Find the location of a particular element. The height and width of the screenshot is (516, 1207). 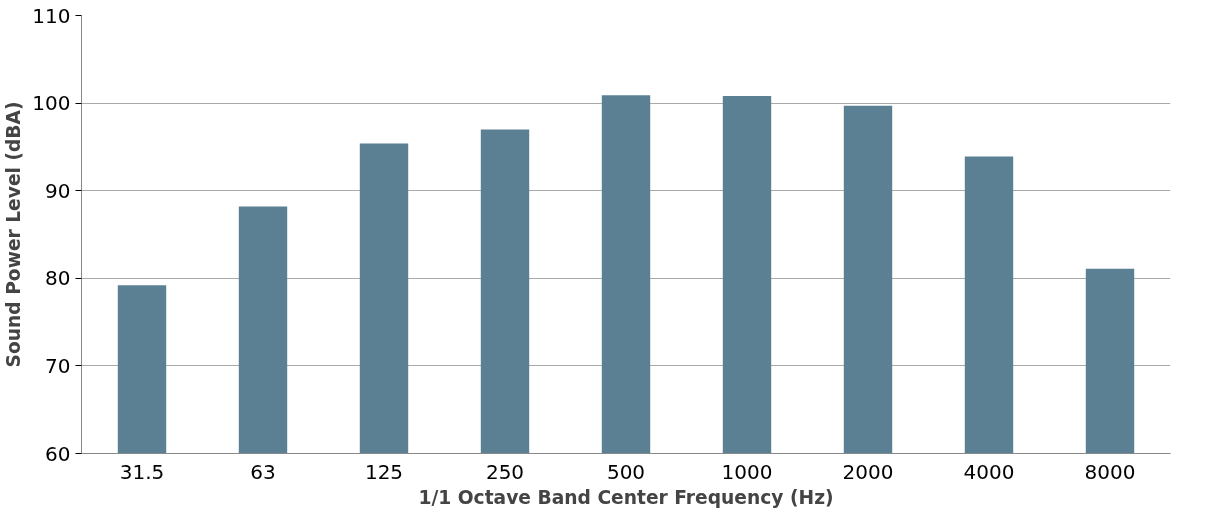

y-tick-label: 110 is located at coordinates (51, 15).